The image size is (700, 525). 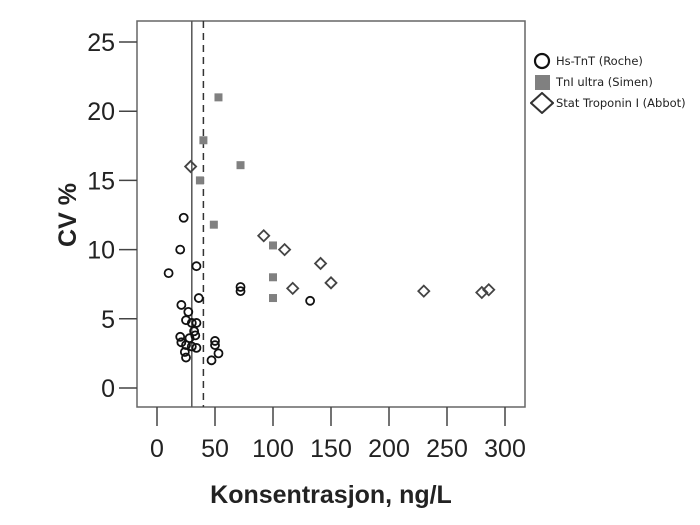 What do you see at coordinates (599, 60) in the screenshot?
I see `legend-label: Hs-TnT (Roche)` at bounding box center [599, 60].